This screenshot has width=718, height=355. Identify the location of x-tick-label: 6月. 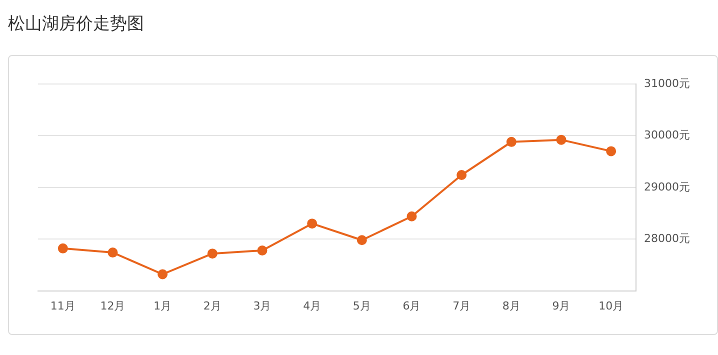
(411, 305).